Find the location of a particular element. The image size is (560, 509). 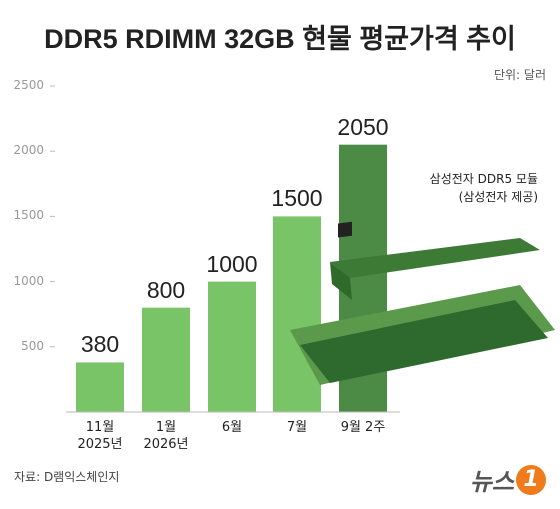

value-label: 1000 is located at coordinates (232, 263).